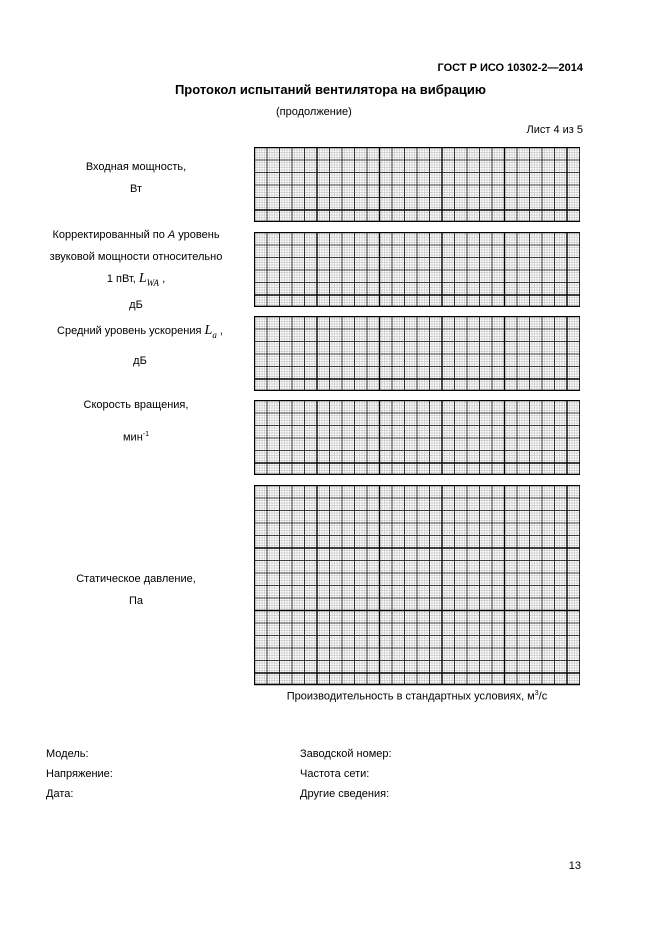  I want to click on static-pressure-unit: Па, so click(136, 601).